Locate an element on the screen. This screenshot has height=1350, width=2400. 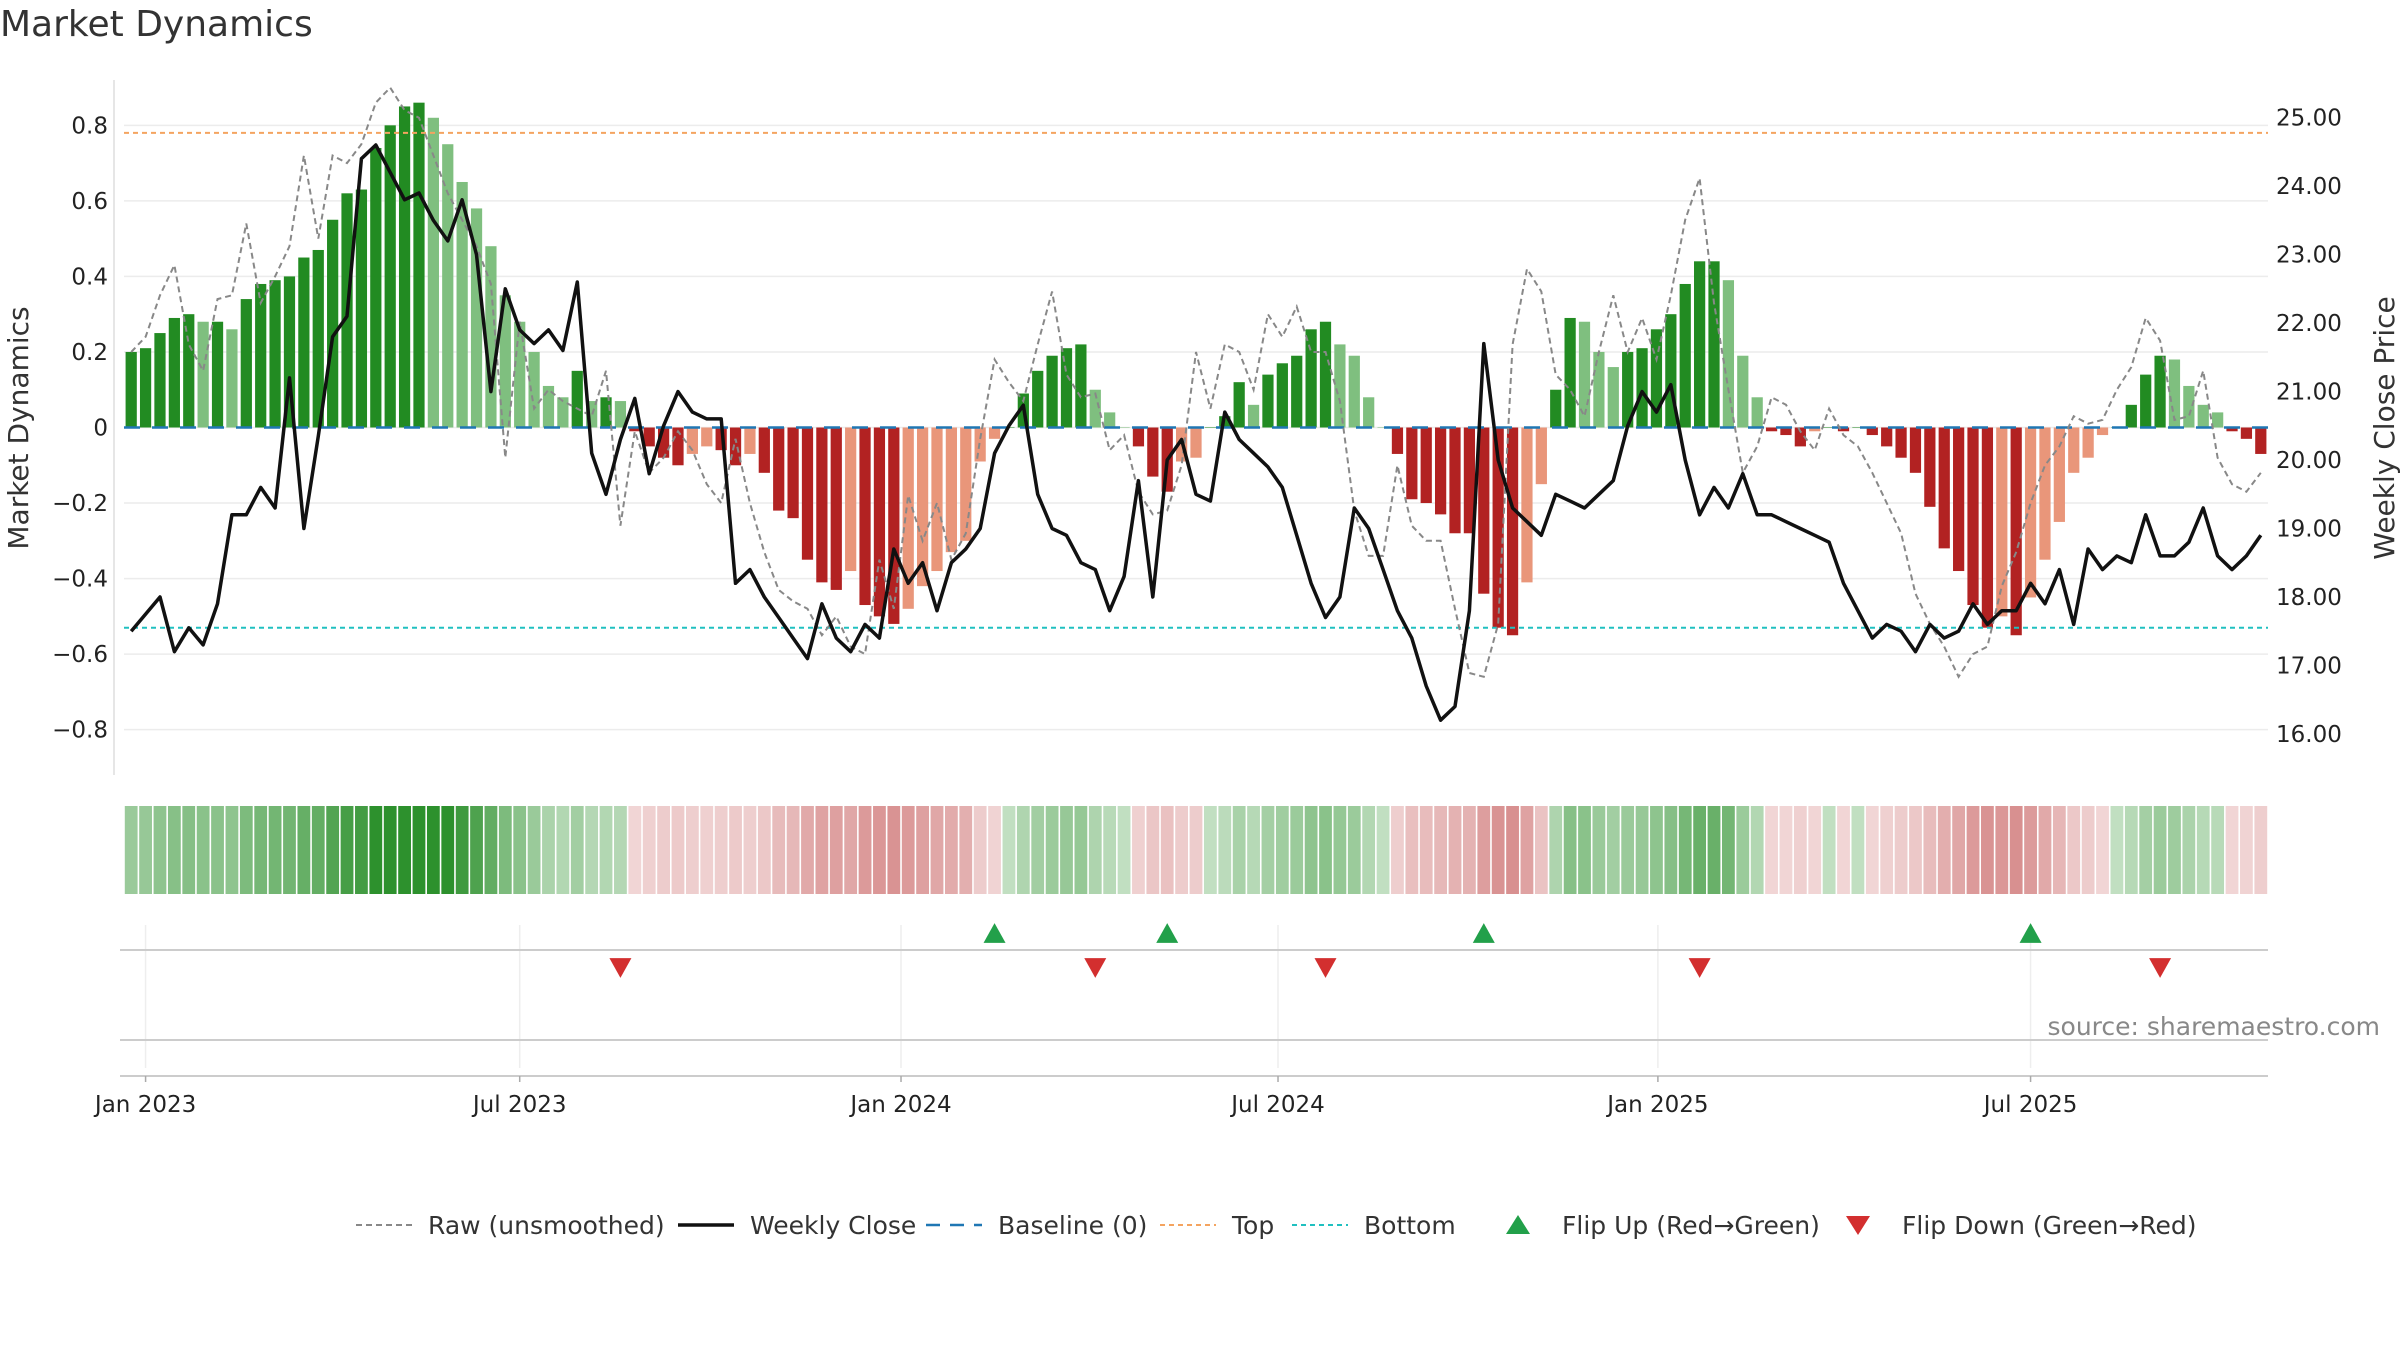
x-tick-label: Jul 2023 is located at coordinates (519, 1105).